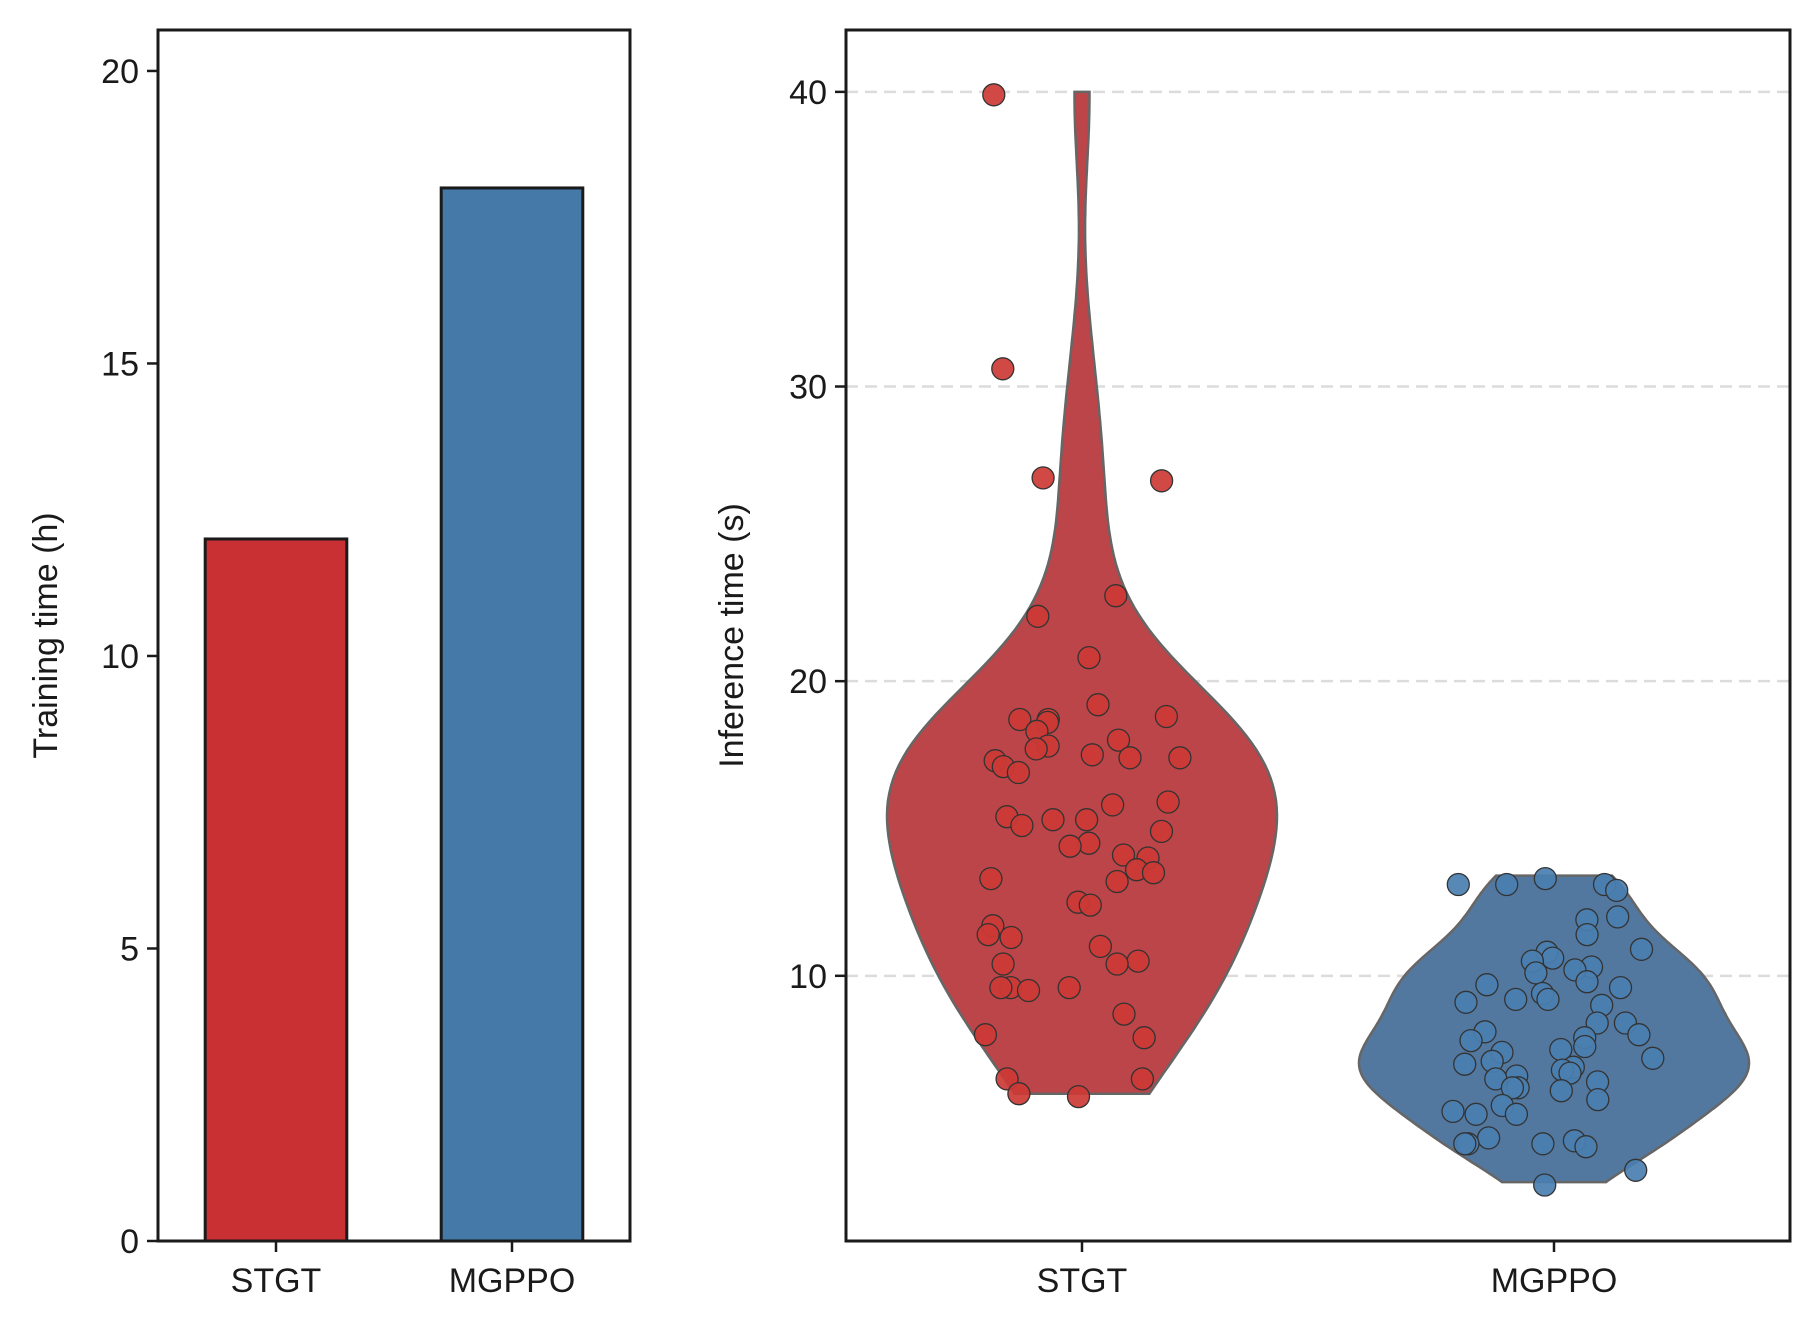  Describe the element at coordinates (512, 714) in the screenshot. I see `bar-mgppo` at that location.